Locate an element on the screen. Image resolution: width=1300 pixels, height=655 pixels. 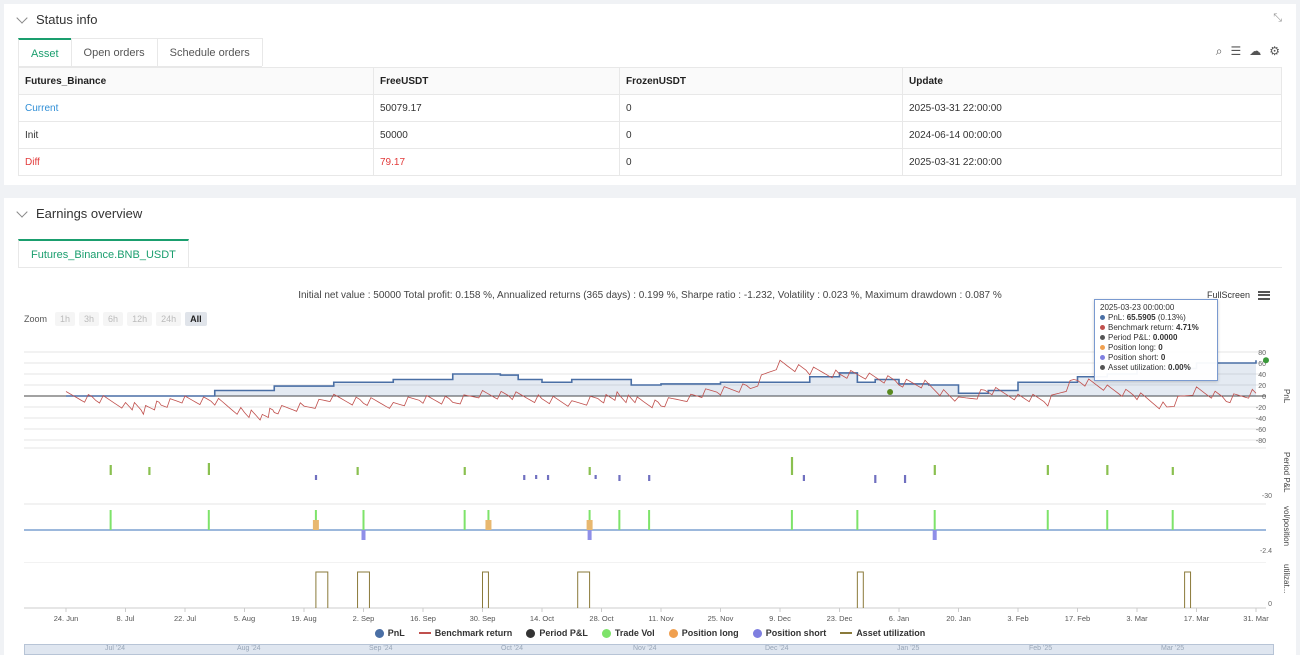
expand-icon: ⤡ is located at coordinates (1277, 18).